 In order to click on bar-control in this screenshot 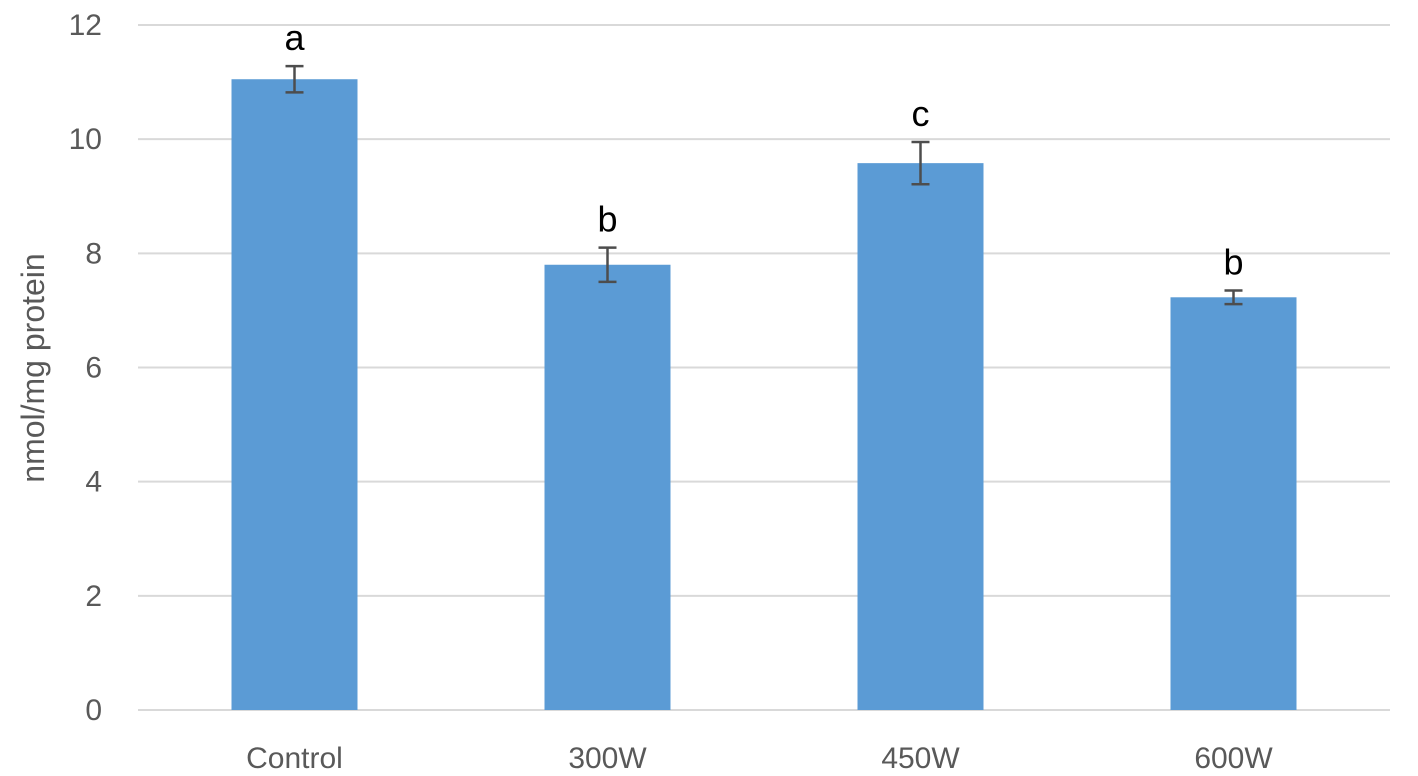, I will do `click(294, 394)`.